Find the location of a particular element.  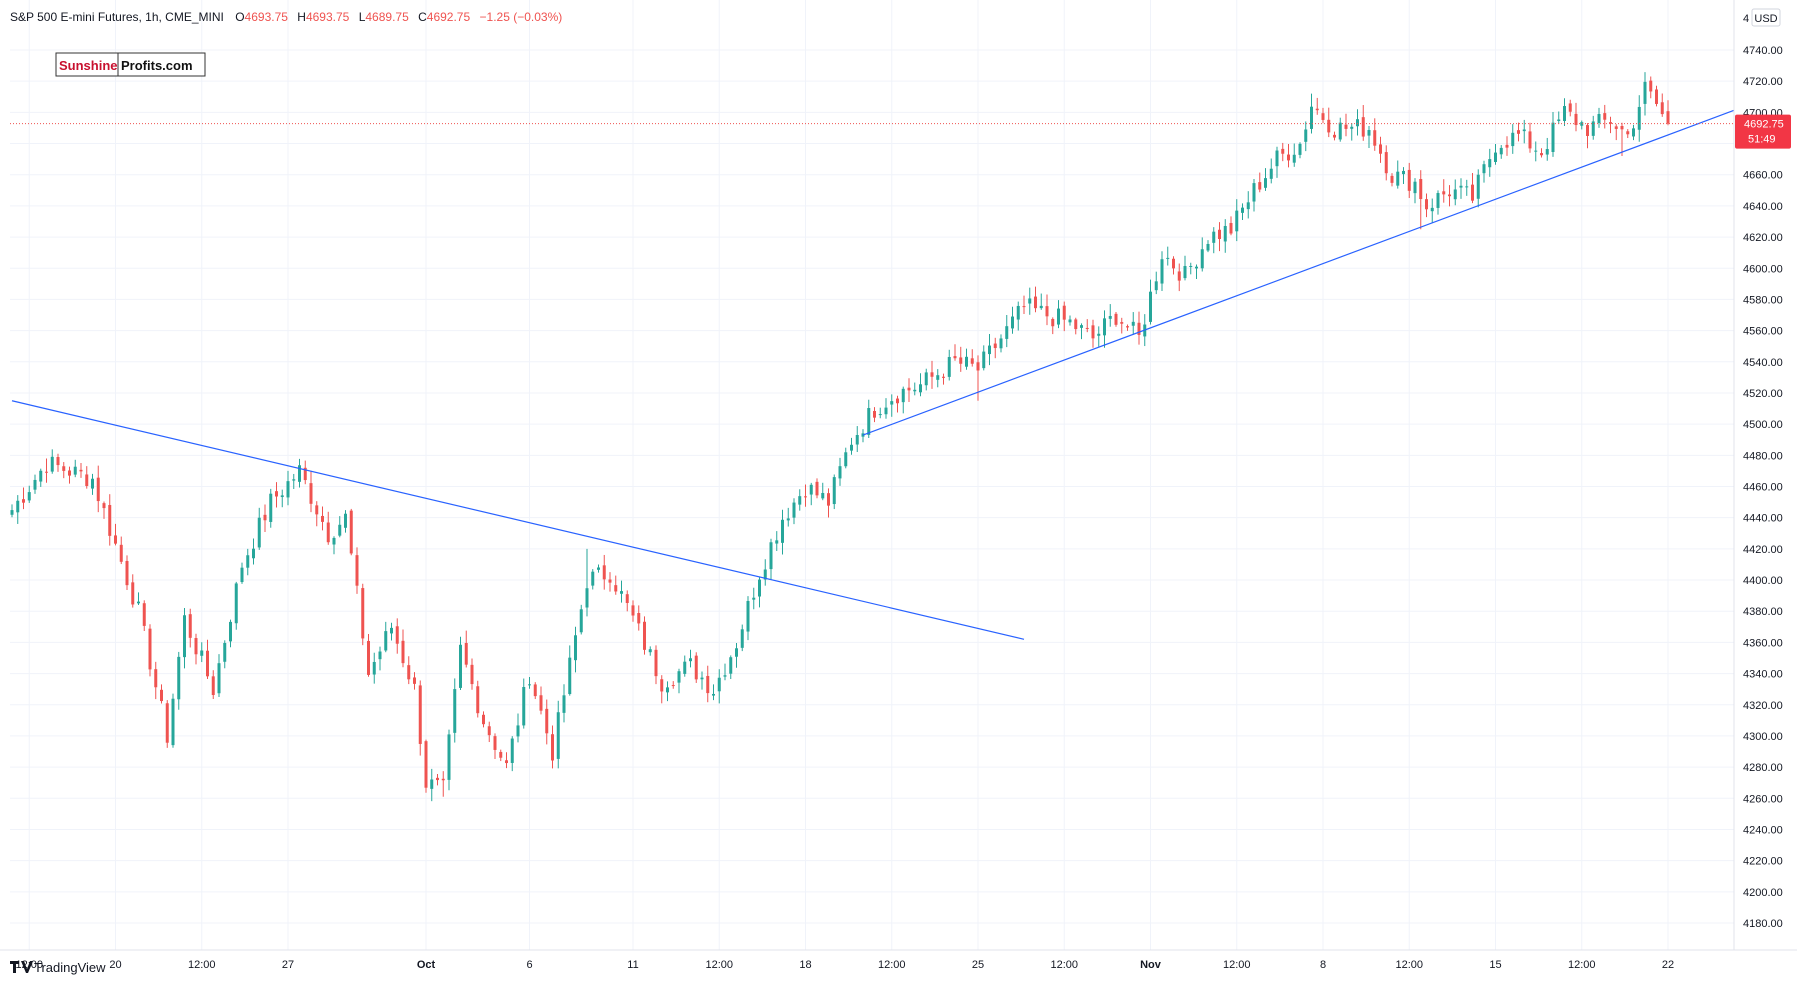

price-tick-label: 4560.00 is located at coordinates (1763, 332).